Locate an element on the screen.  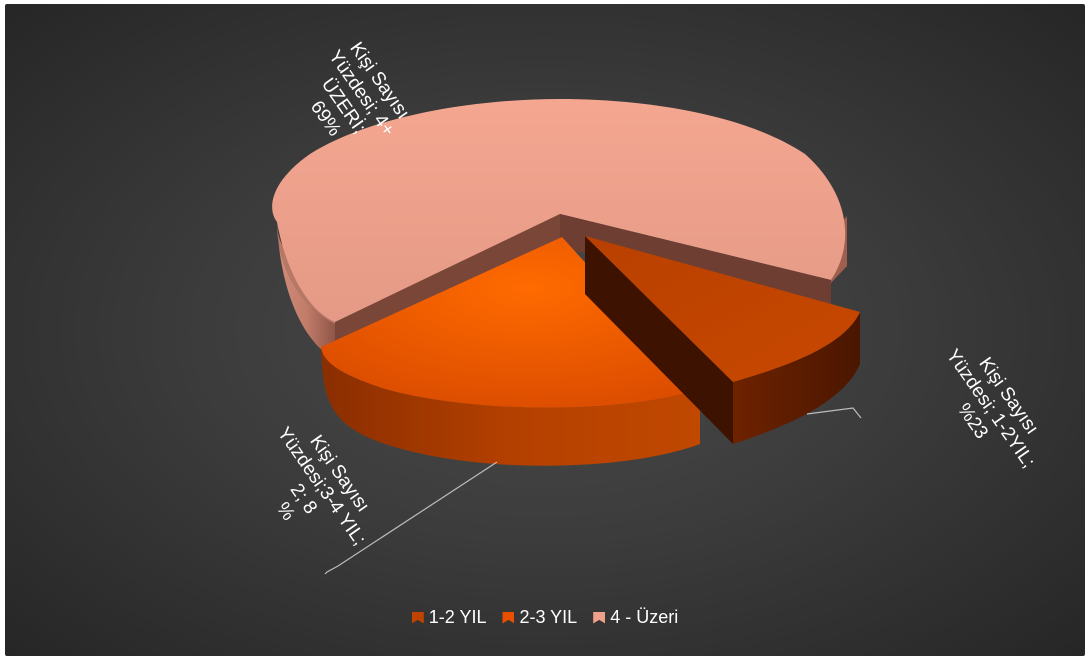
legend-label: 4 - Üzeri is located at coordinates (644, 617).